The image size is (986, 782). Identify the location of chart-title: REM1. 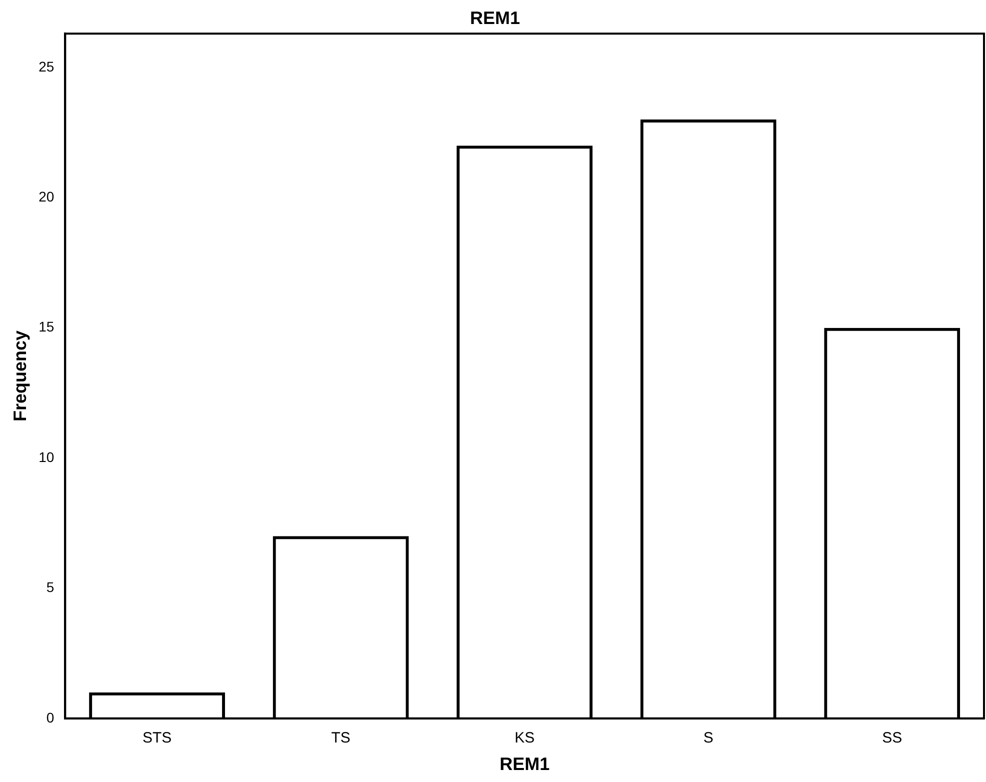
(495, 18).